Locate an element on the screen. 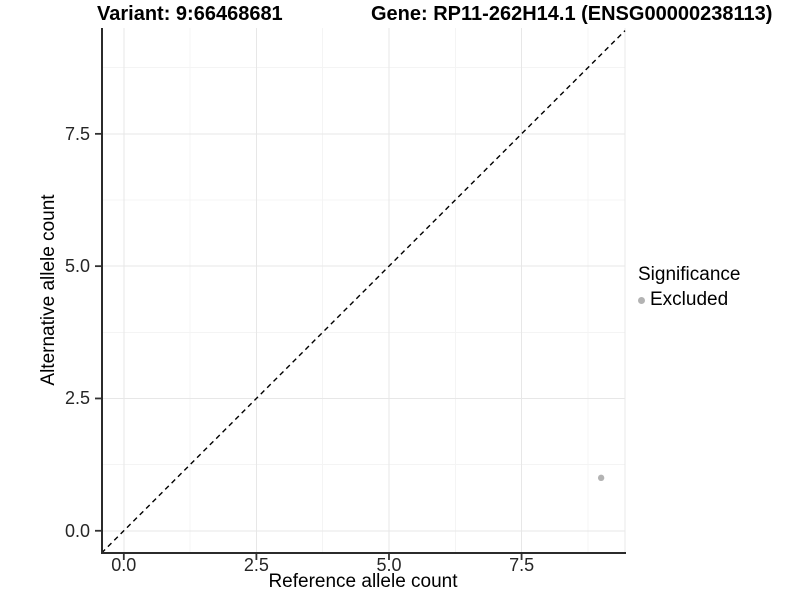 This screenshot has width=800, height=600. x-tick-label: 5.0 is located at coordinates (389, 565).